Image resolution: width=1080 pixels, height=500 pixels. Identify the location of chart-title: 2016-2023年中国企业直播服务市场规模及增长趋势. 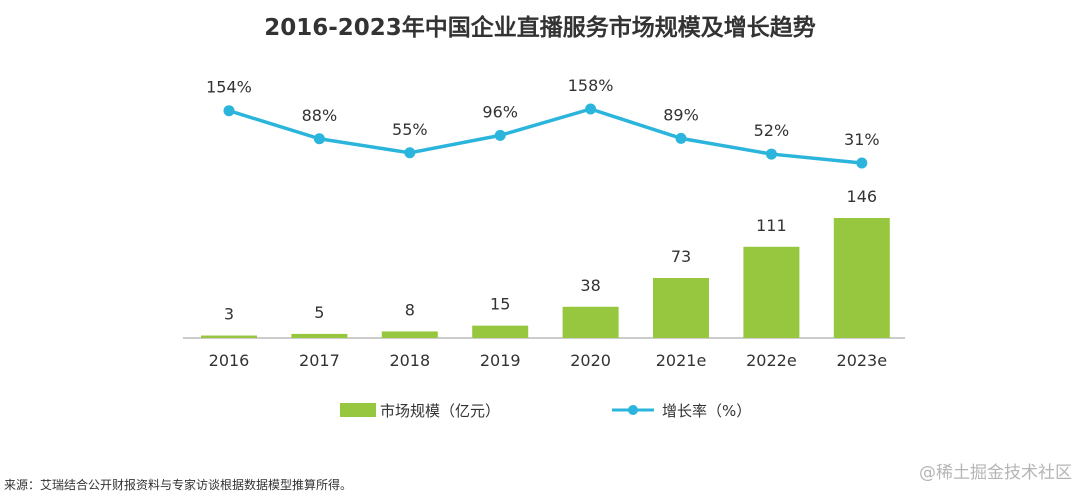
(540, 27).